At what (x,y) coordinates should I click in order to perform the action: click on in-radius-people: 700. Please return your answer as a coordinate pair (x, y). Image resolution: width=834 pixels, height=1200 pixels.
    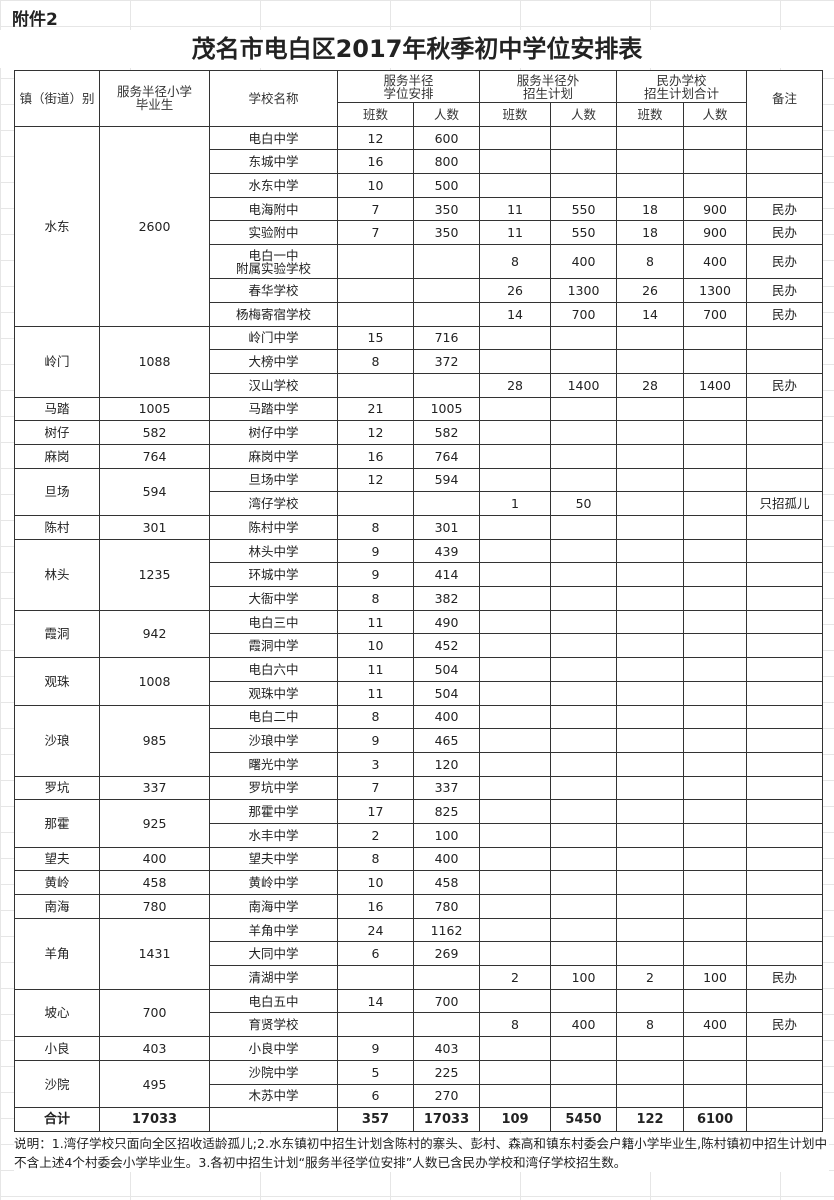
    Looking at the image, I should click on (446, 1001).